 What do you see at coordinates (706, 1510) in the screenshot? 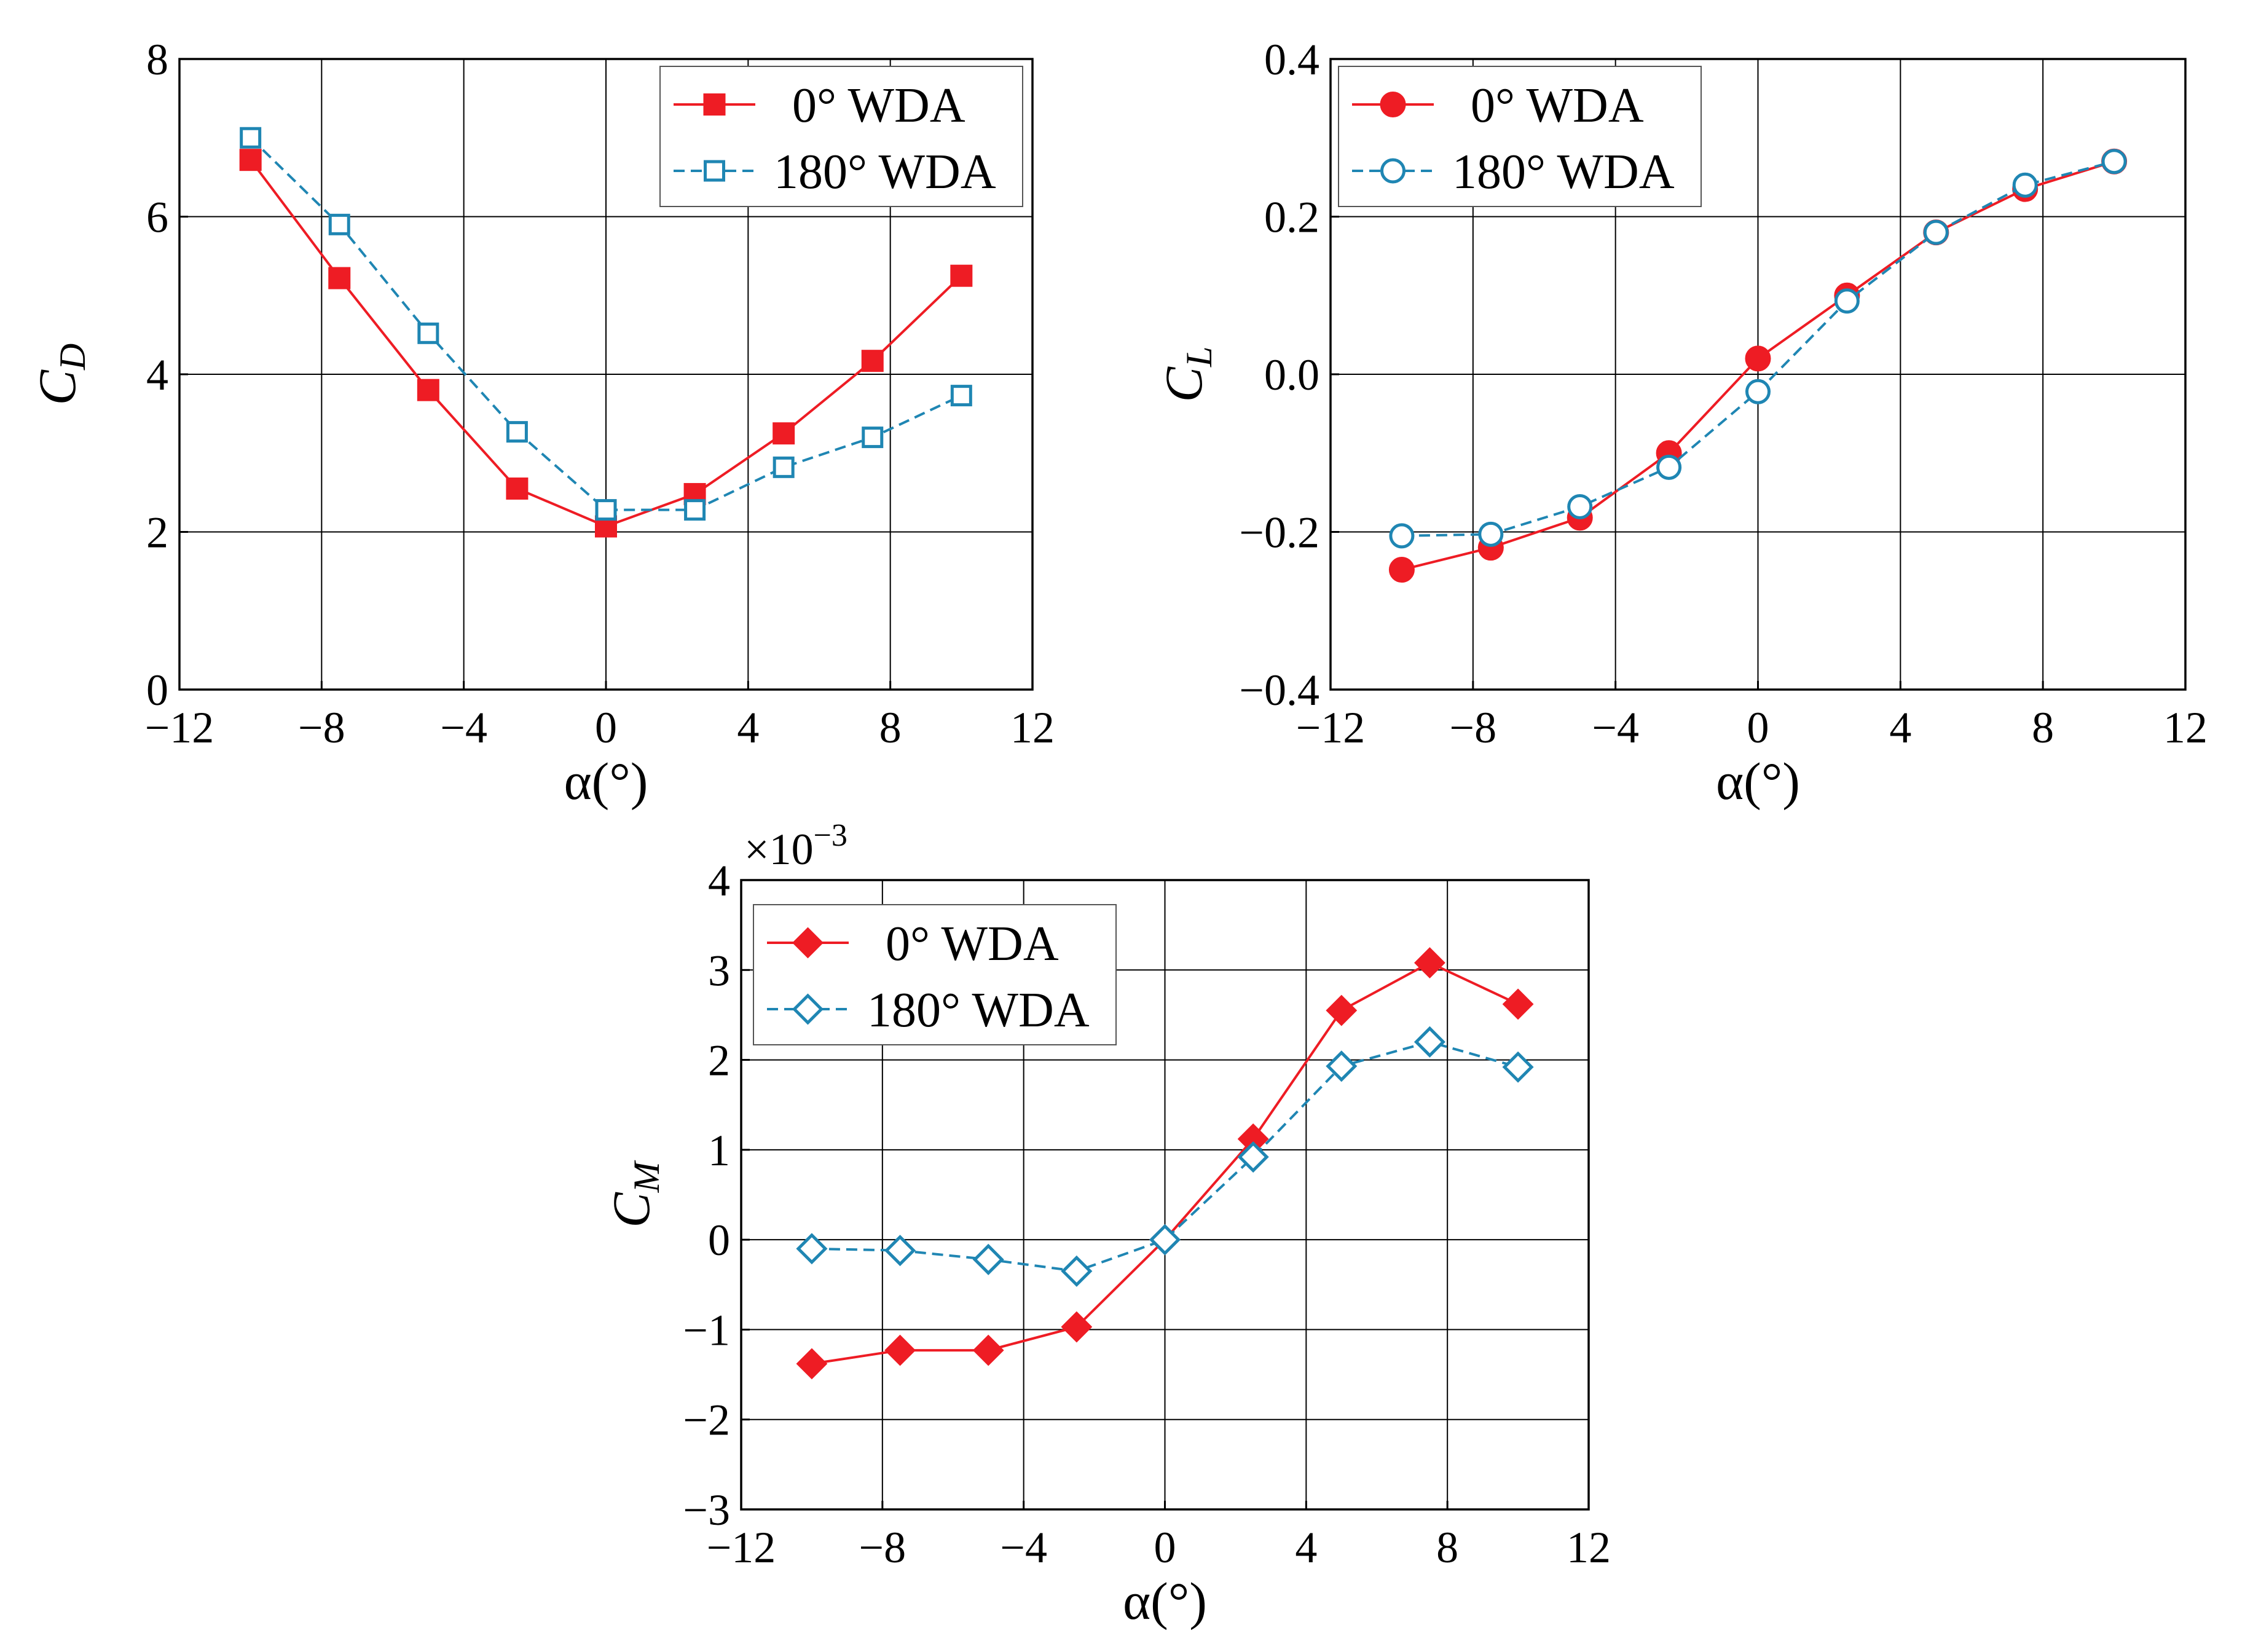
I see `y-tick-label: −3` at bounding box center [706, 1510].